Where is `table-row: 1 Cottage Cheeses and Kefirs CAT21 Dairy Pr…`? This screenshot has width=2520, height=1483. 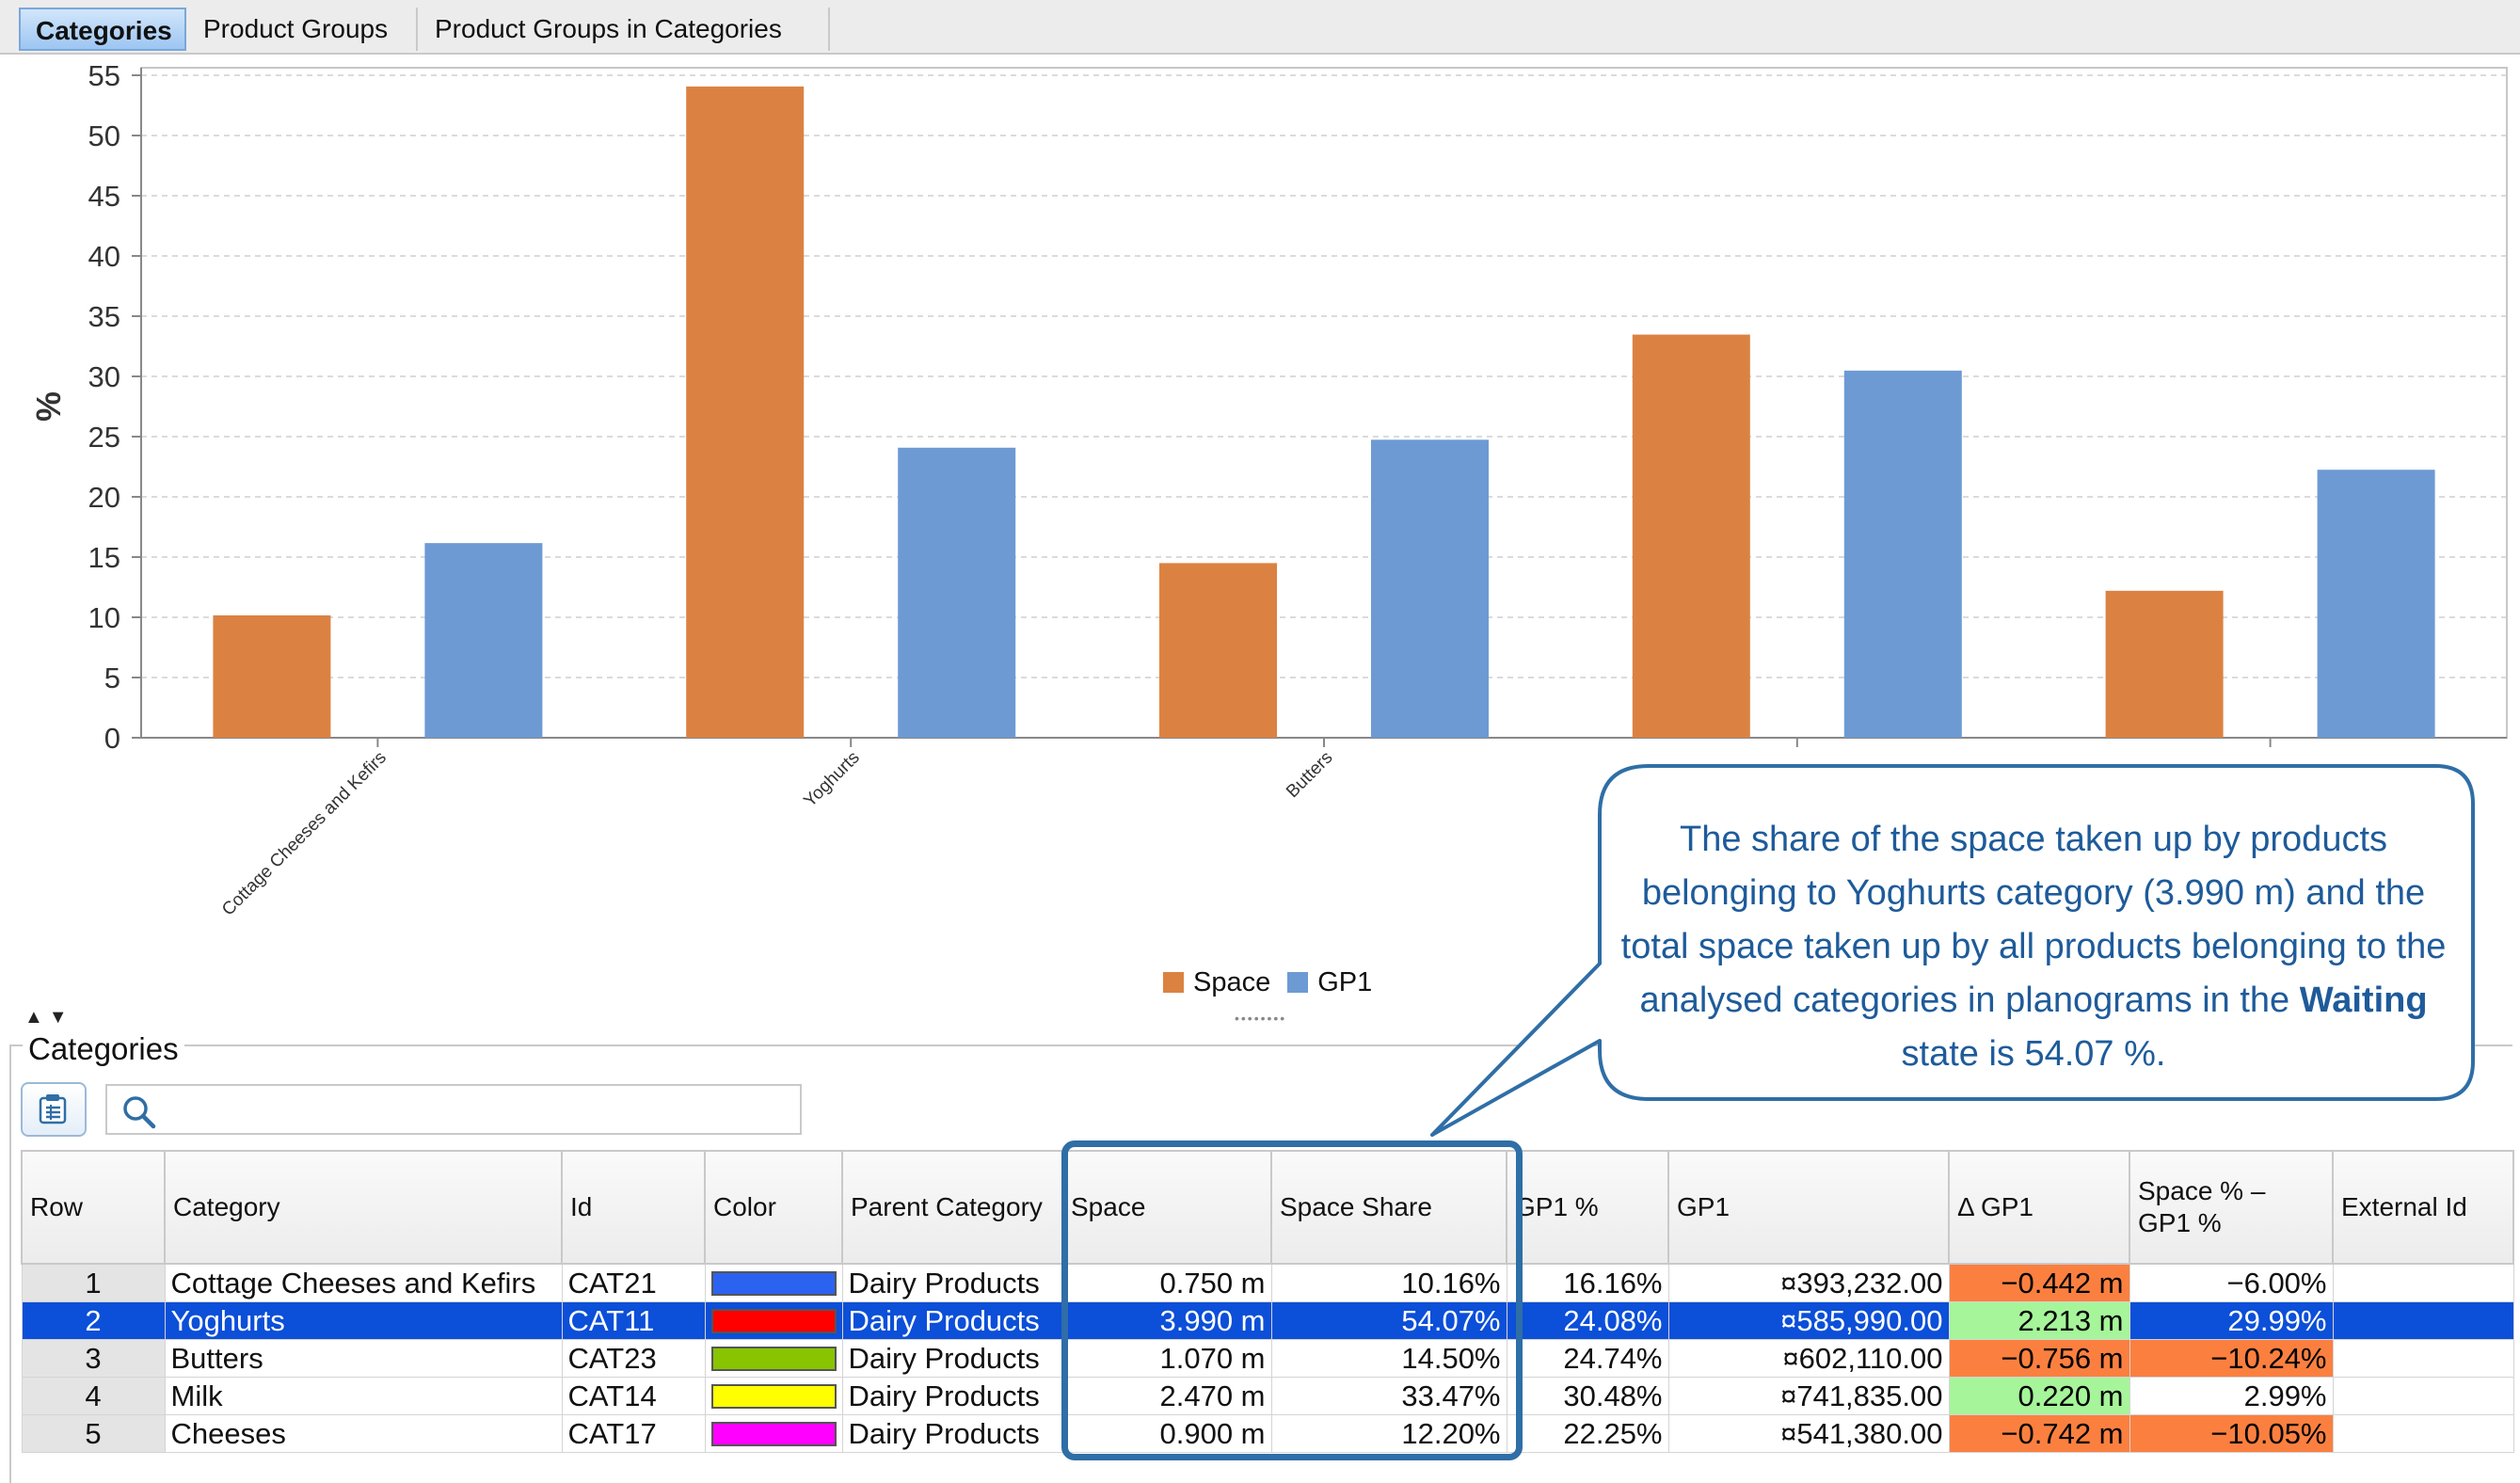 table-row: 1 Cottage Cheeses and Kefirs CAT21 Dairy Pr… is located at coordinates (1267, 1282).